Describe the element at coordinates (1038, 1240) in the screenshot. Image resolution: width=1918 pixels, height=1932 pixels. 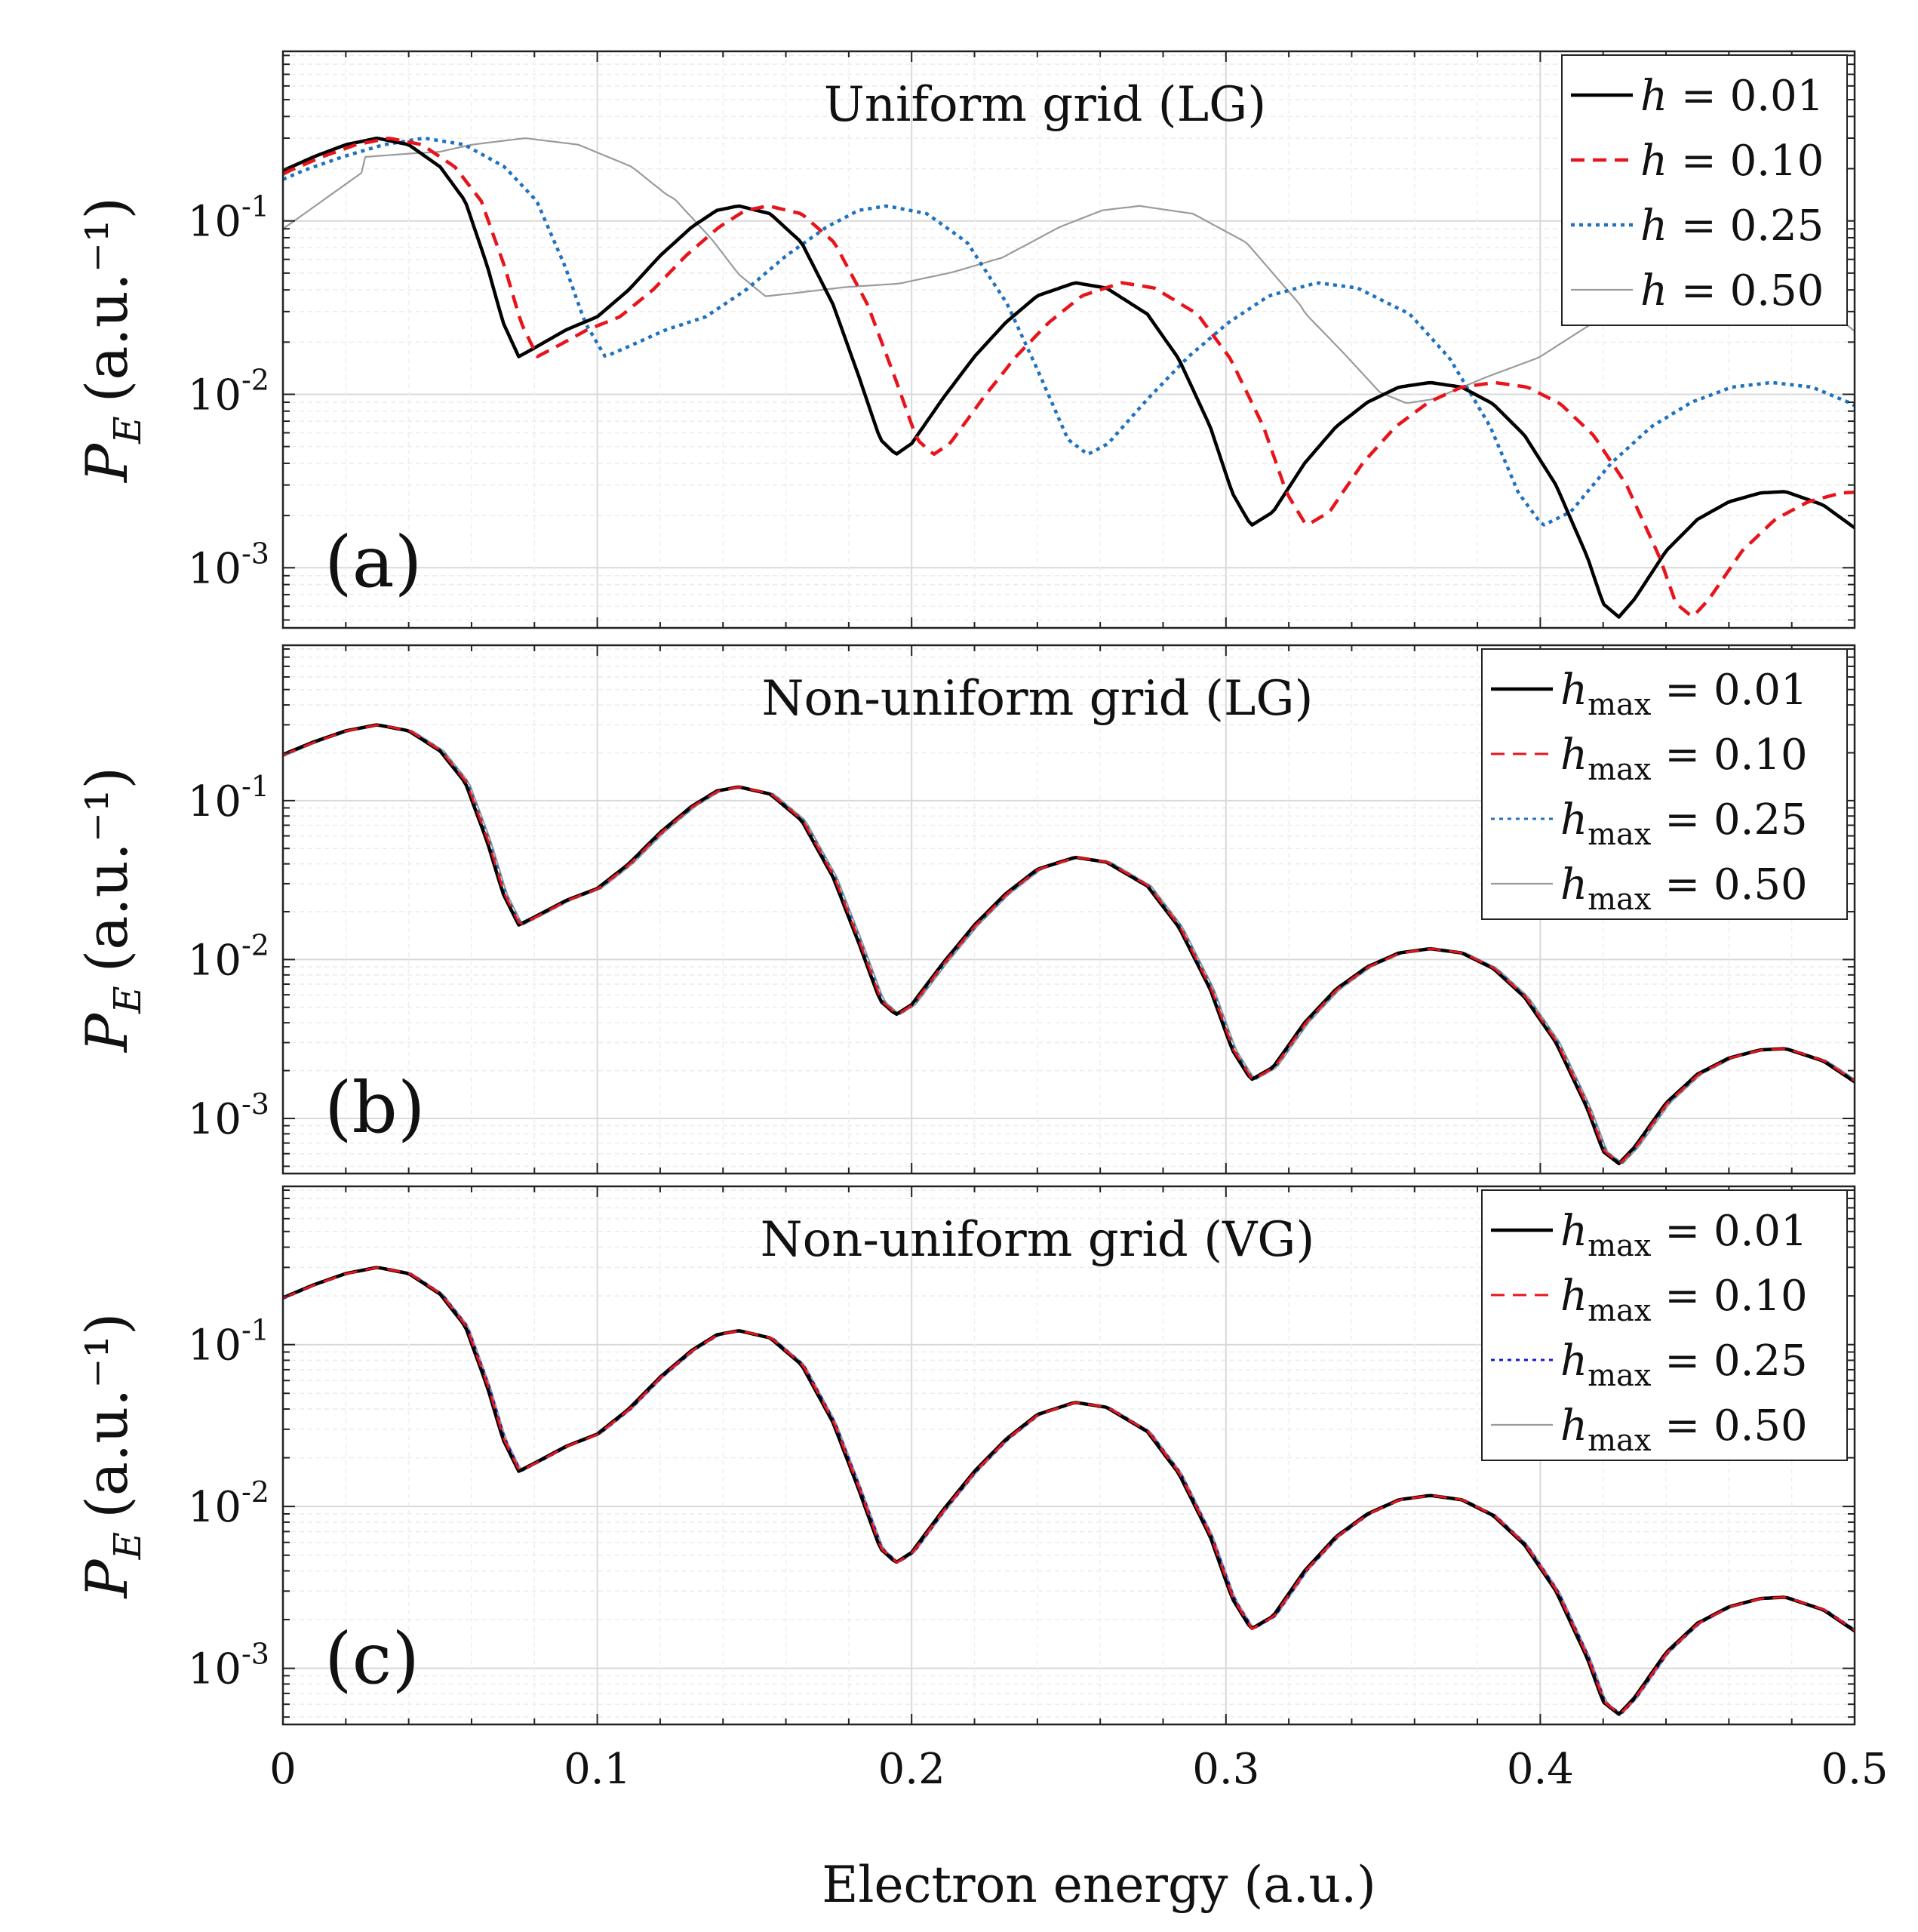
I see `panel-title: Non-uniform grid (VG)` at that location.